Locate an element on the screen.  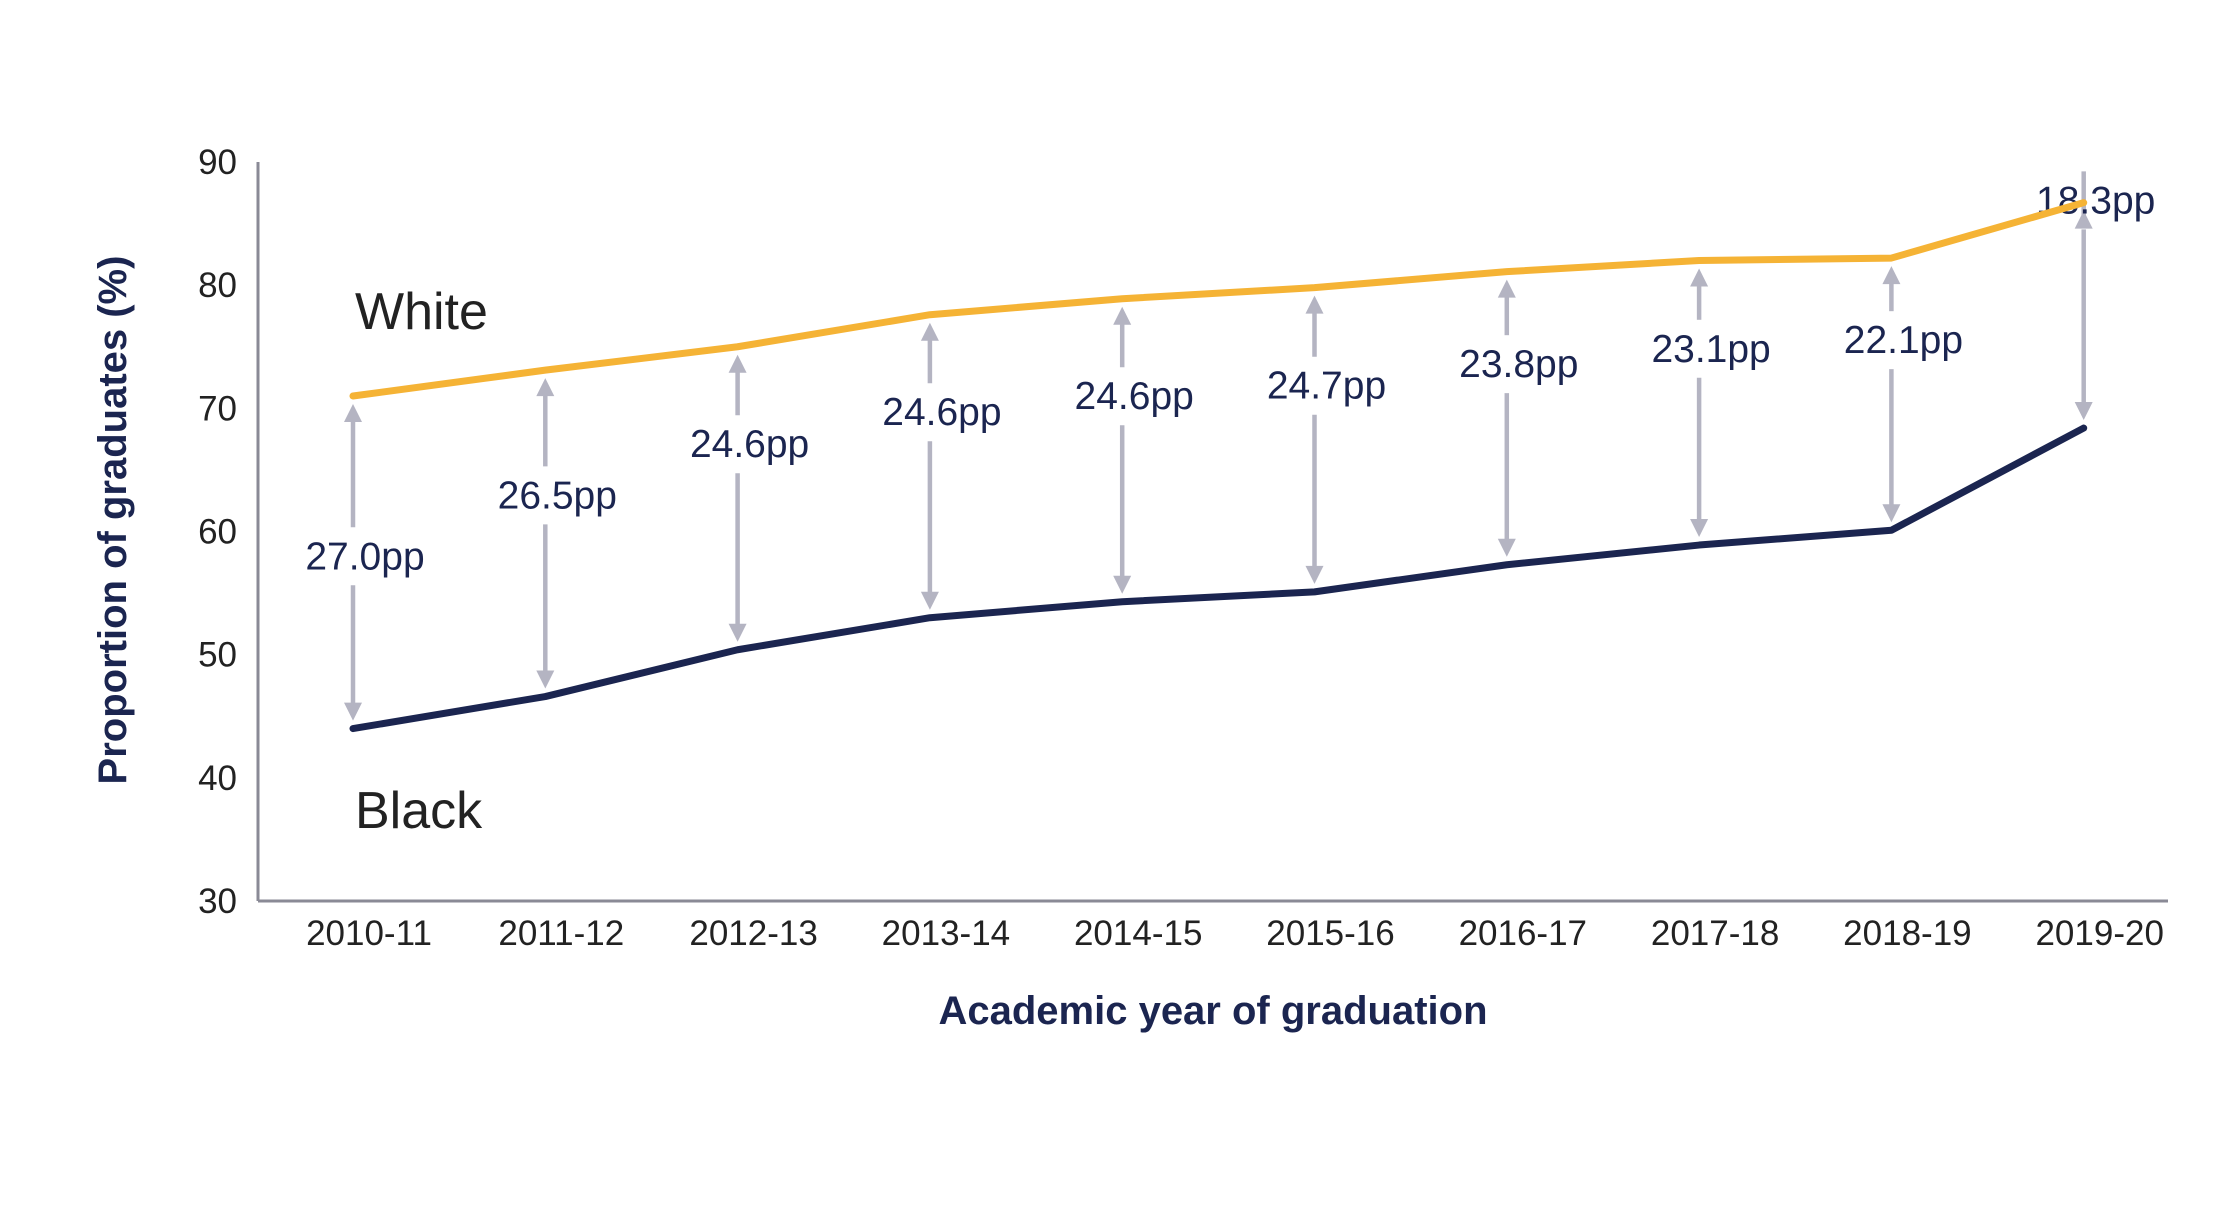
x-tick-label: 2016-17 is located at coordinates (1523, 933).